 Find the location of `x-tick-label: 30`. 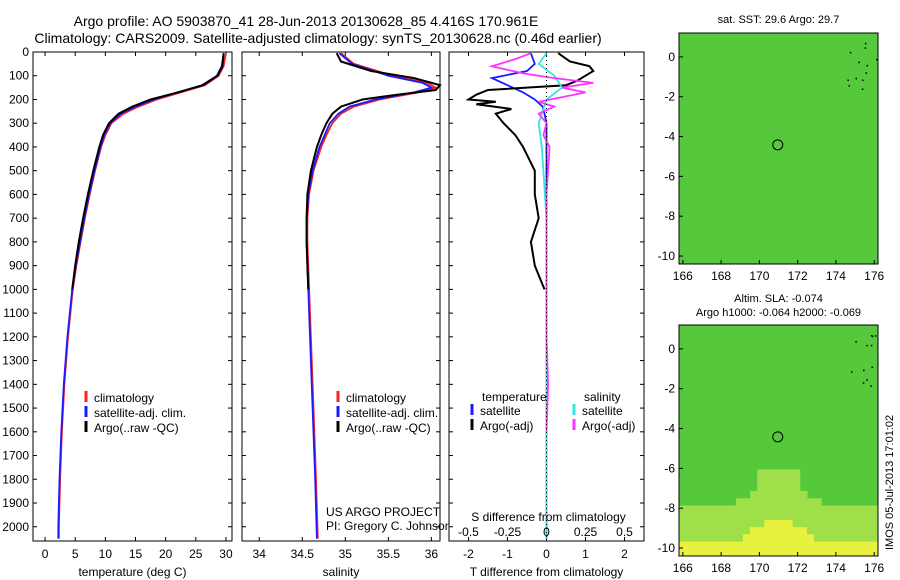

x-tick-label: 30 is located at coordinates (226, 554).